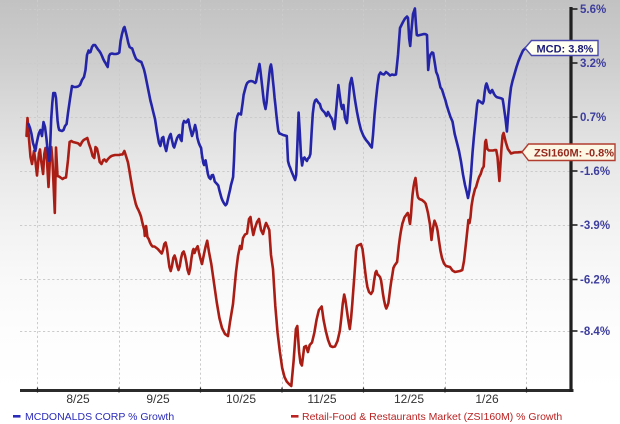 The width and height of the screenshot is (620, 424). What do you see at coordinates (595, 172) in the screenshot?
I see `svg-text: -1.6%` at bounding box center [595, 172].